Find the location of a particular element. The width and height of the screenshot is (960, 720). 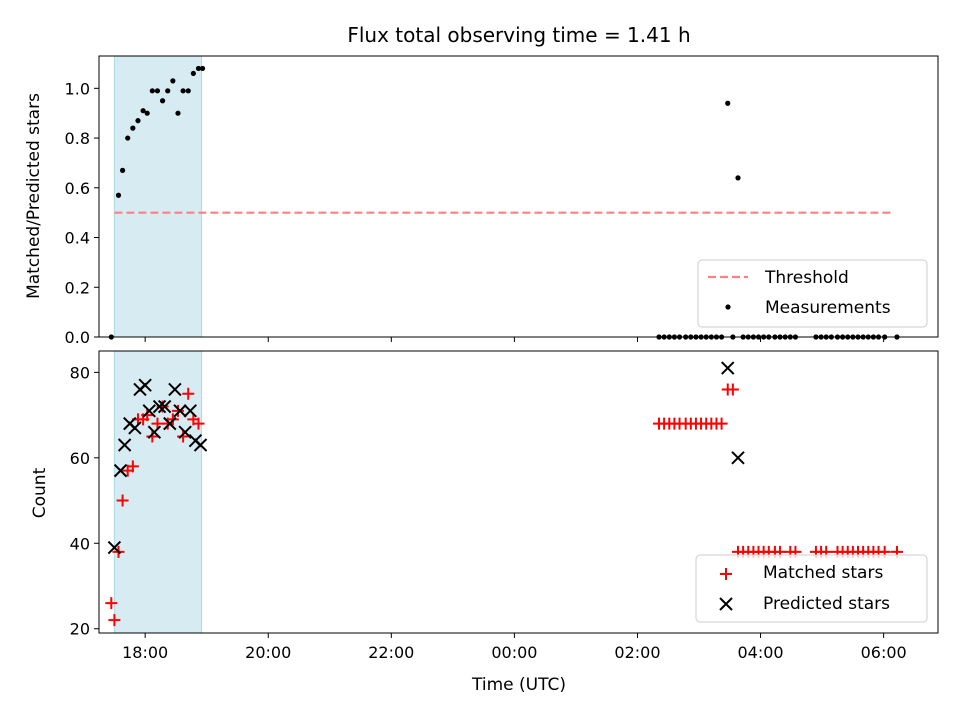

top-legend: Threshold Measurements is located at coordinates (812, 293).